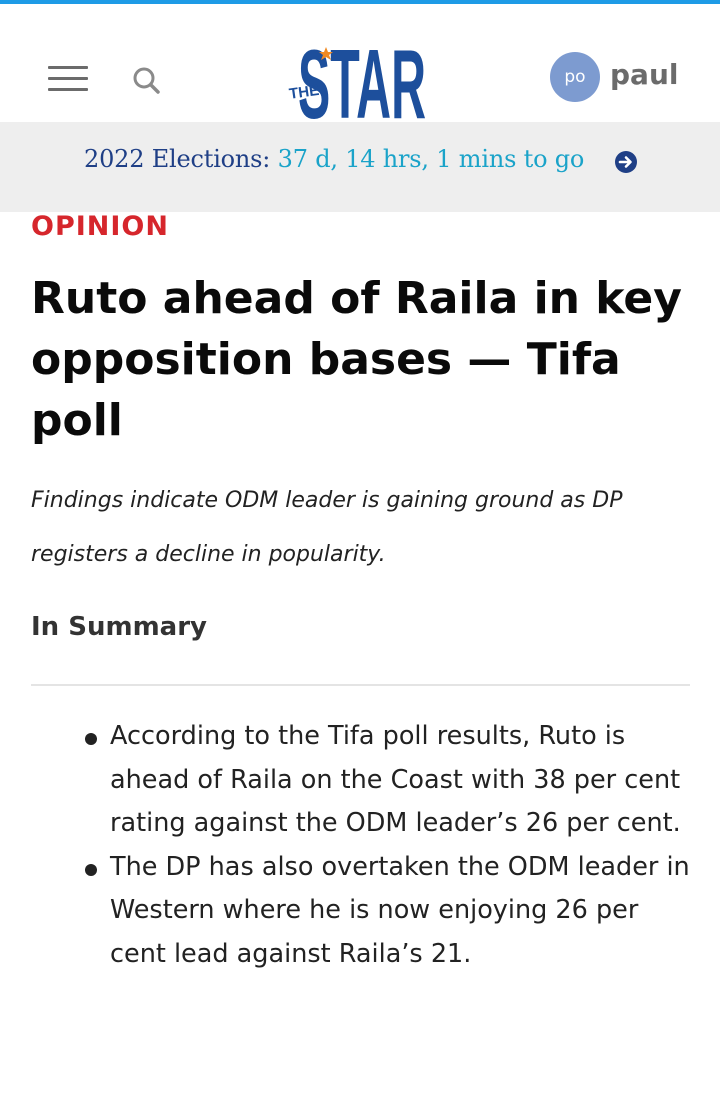  Describe the element at coordinates (100, 226) in the screenshot. I see `article-category: OPINION` at that location.